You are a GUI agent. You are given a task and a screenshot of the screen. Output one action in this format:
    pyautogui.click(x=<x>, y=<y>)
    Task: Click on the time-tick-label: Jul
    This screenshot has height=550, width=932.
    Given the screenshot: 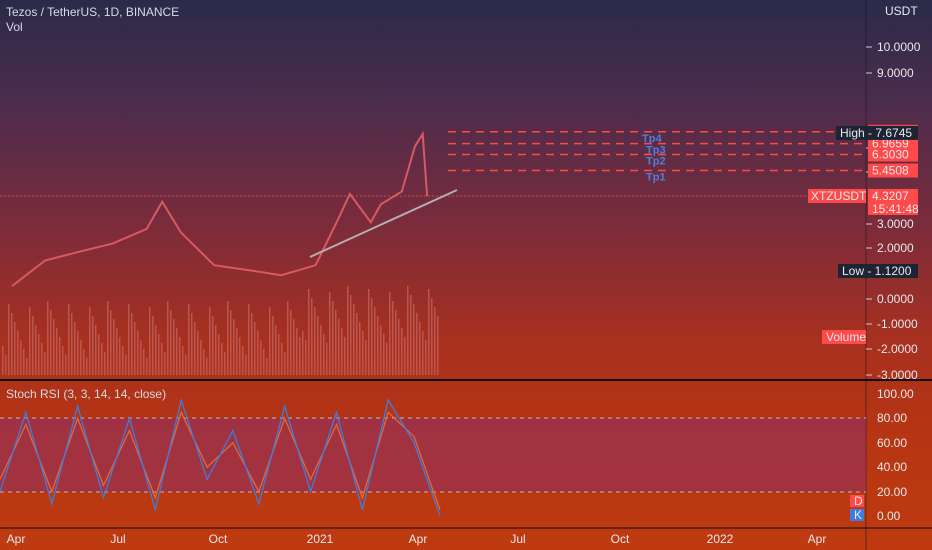 What is the action you would take?
    pyautogui.click(x=517, y=539)
    